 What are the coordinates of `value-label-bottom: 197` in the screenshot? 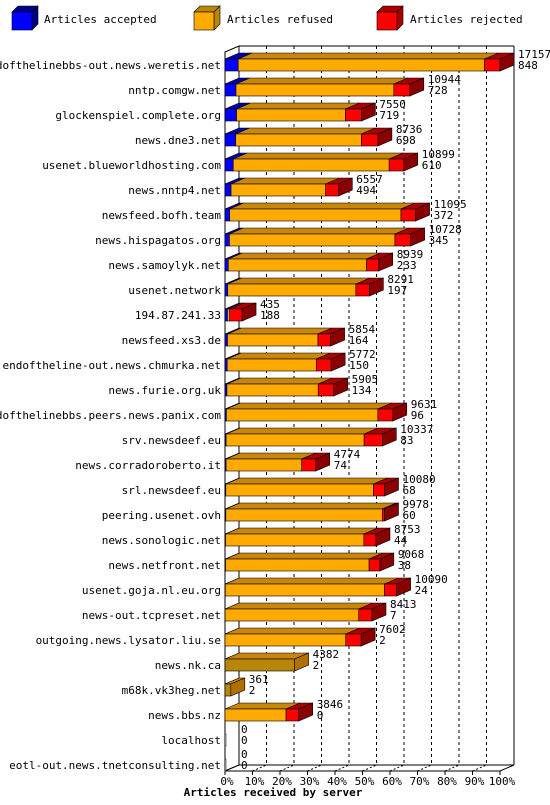 It's located at (397, 290).